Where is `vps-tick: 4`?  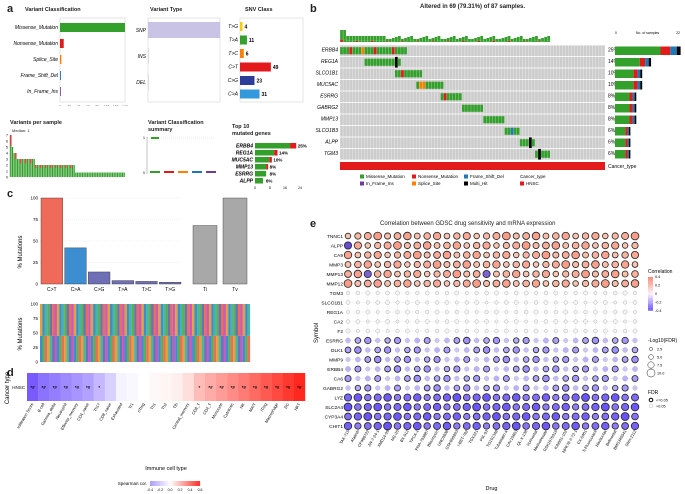 vps-tick: 4 is located at coordinates (7, 154).